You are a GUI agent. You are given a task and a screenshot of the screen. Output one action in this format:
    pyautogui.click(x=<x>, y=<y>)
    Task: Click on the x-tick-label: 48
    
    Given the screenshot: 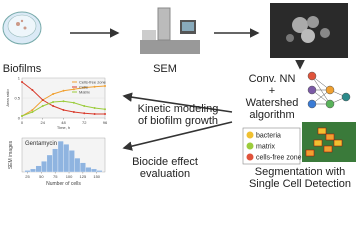 What is the action you would take?
    pyautogui.click(x=63, y=122)
    